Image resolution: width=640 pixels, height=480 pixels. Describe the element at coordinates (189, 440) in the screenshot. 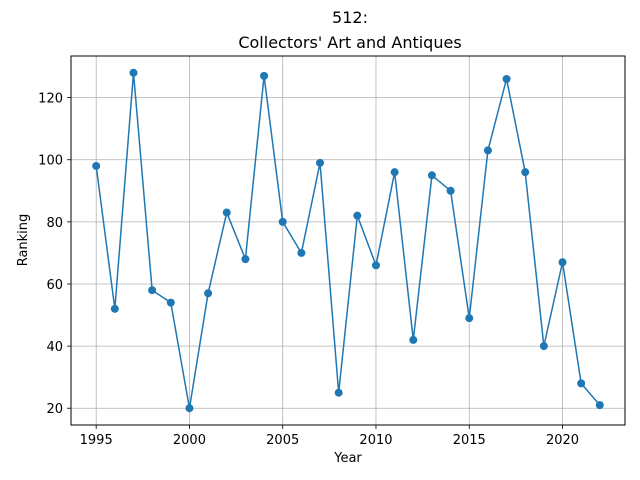

I see `x-tick-label: 2000` at that location.